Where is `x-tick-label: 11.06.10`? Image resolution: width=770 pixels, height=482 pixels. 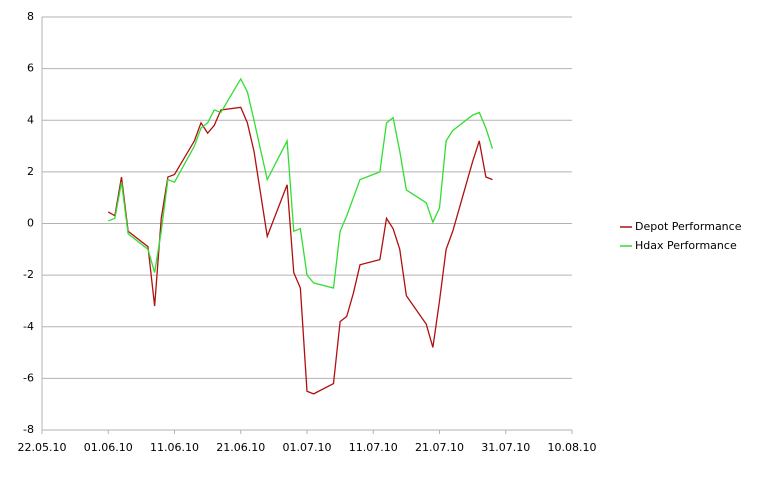
x-tick-label: 11.06.10 is located at coordinates (174, 447).